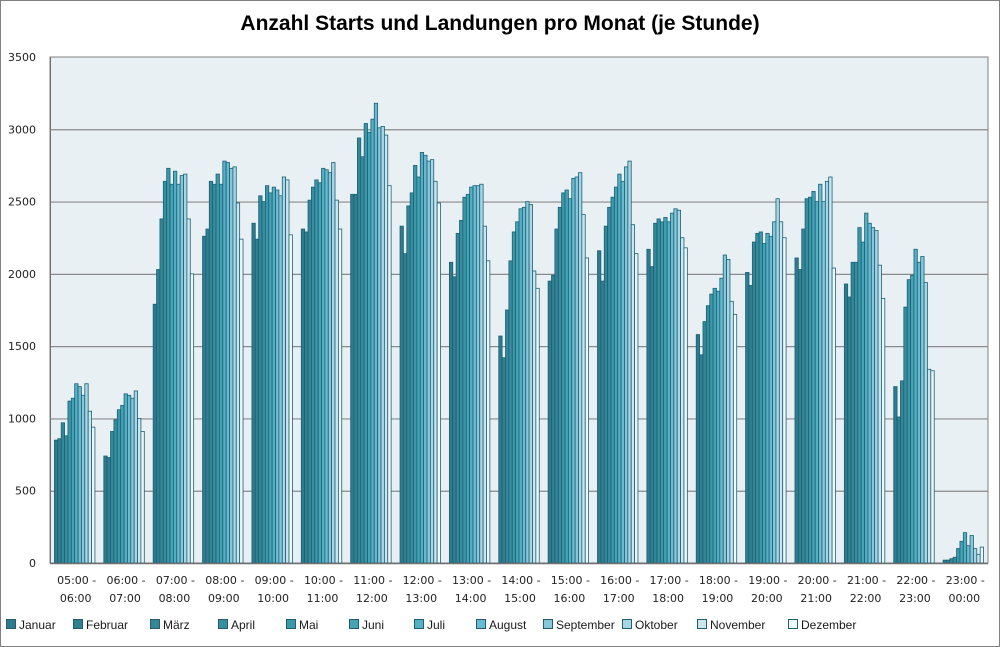 Image resolution: width=1000 pixels, height=647 pixels. I want to click on x-tick-label: 11:00 -, so click(372, 580).